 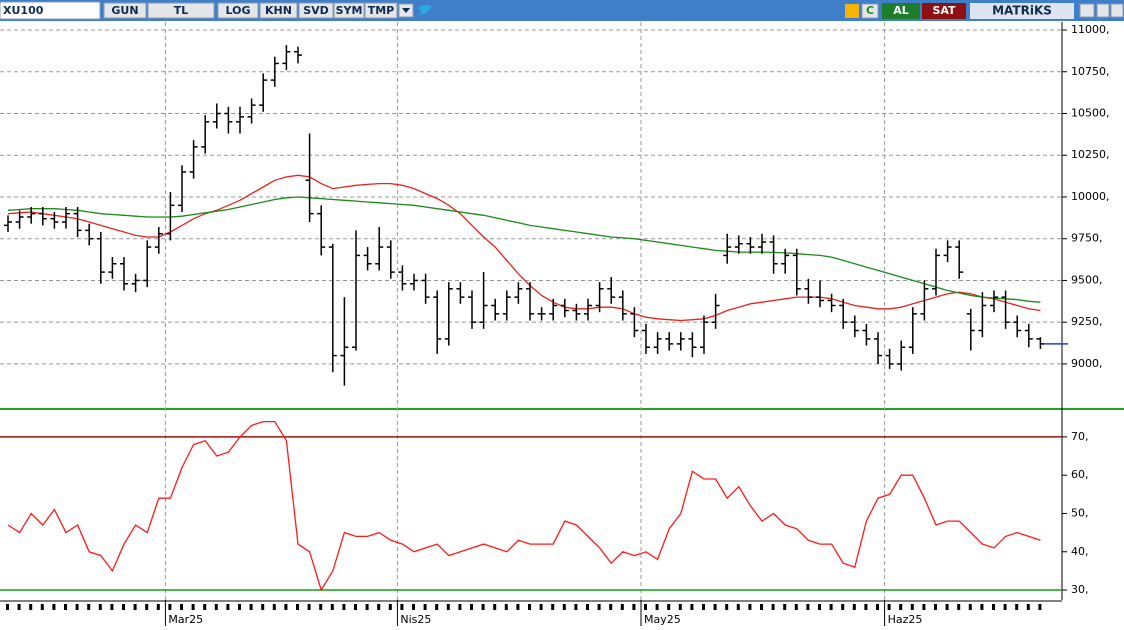 What do you see at coordinates (1087, 238) in the screenshot?
I see `y-tick-label: 9750,` at bounding box center [1087, 238].